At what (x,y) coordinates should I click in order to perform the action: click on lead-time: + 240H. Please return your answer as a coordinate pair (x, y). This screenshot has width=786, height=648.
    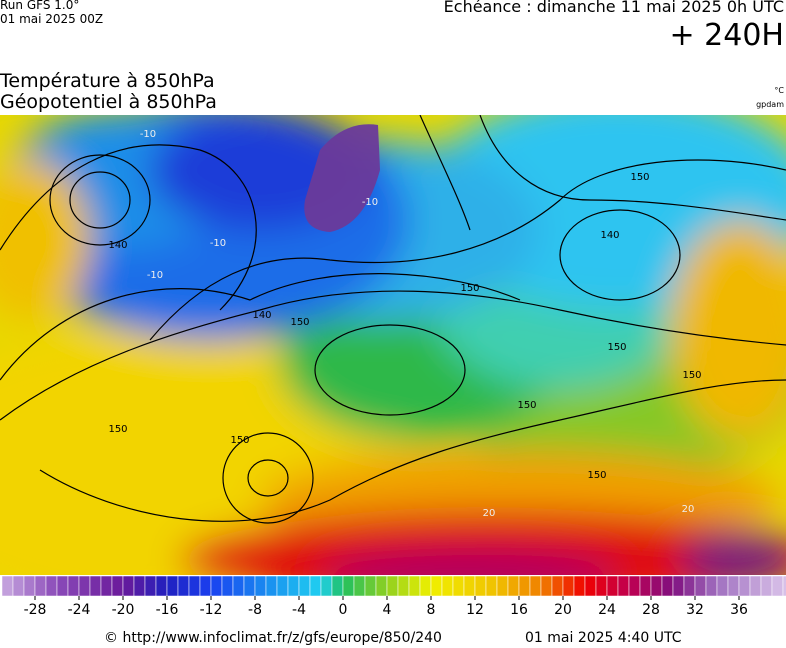
    Looking at the image, I should click on (727, 35).